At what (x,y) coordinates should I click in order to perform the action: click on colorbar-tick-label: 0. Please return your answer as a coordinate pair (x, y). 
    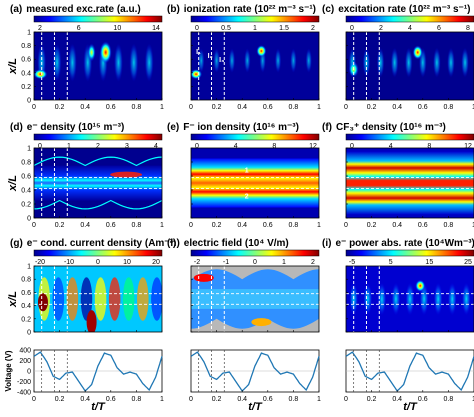
    Looking at the image, I should click on (255, 262).